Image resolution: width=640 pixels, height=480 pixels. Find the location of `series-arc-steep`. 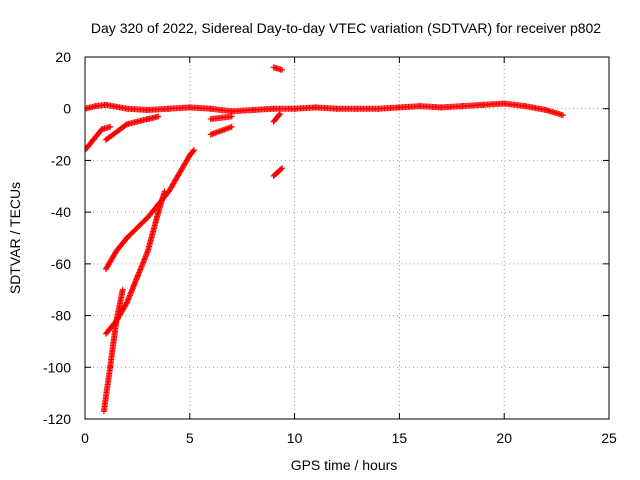

series-arc-steep is located at coordinates (113, 350).